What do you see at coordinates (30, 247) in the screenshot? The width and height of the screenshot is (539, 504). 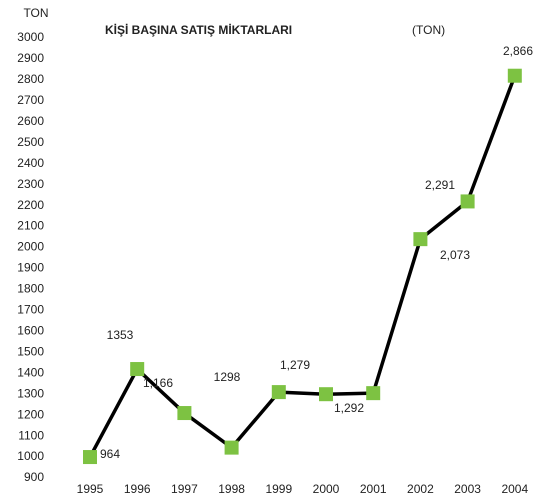 I see `y-tick-label: 2000` at bounding box center [30, 247].